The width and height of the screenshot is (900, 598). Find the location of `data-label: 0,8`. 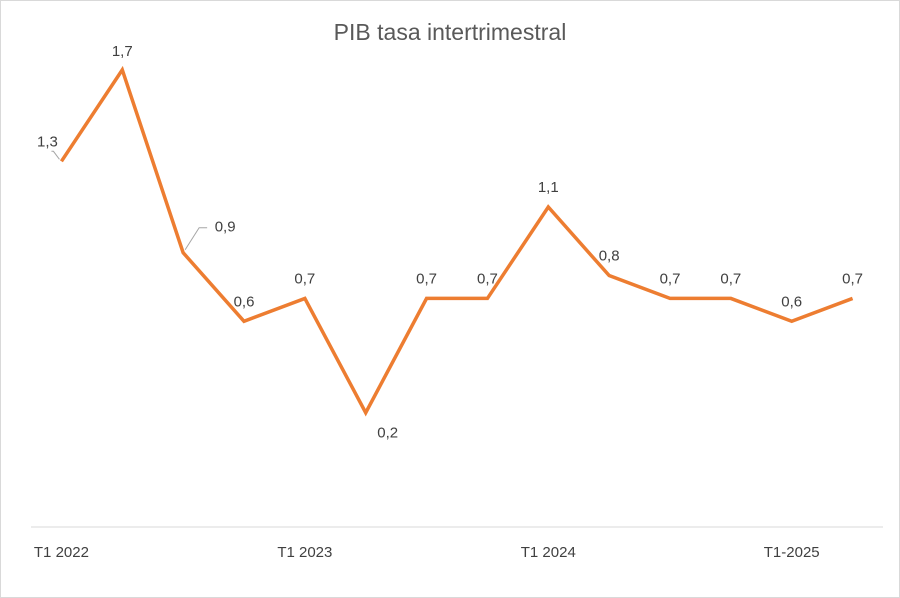

data-label: 0,8 is located at coordinates (609, 256).